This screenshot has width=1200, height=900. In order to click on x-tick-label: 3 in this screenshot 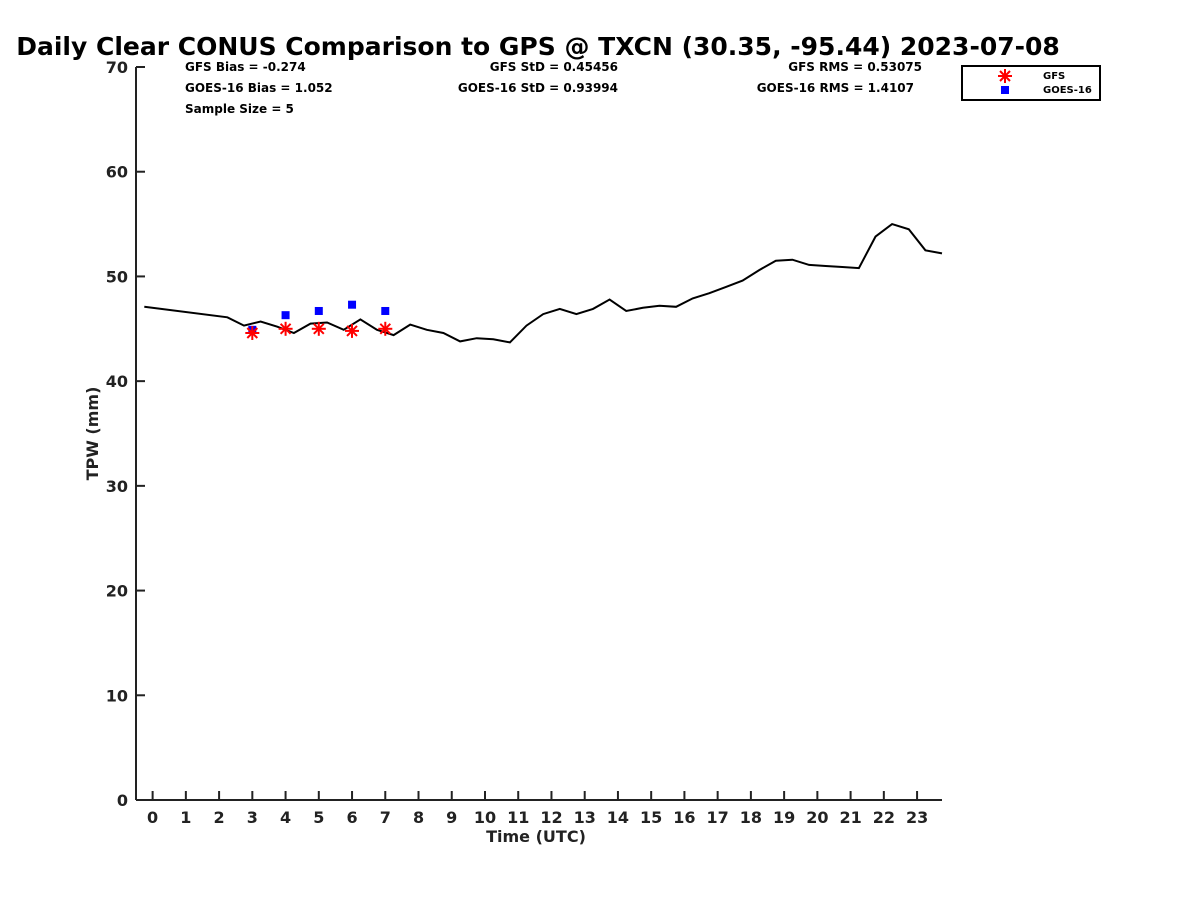, I will do `click(252, 817)`.